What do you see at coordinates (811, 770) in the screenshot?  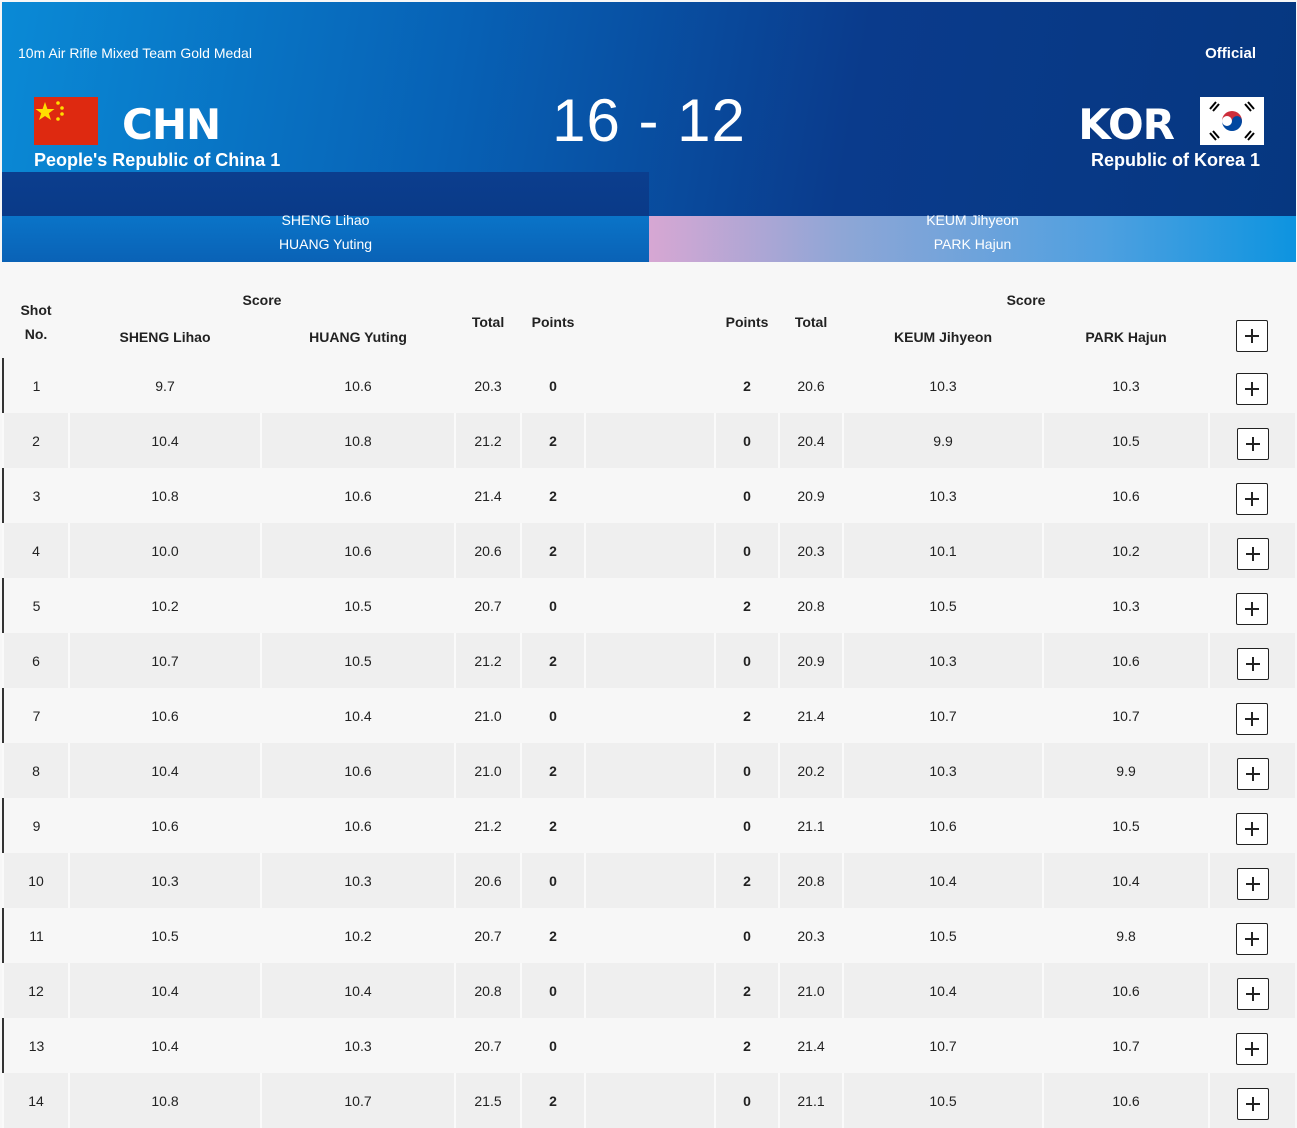 I see `total: 20.2` at bounding box center [811, 770].